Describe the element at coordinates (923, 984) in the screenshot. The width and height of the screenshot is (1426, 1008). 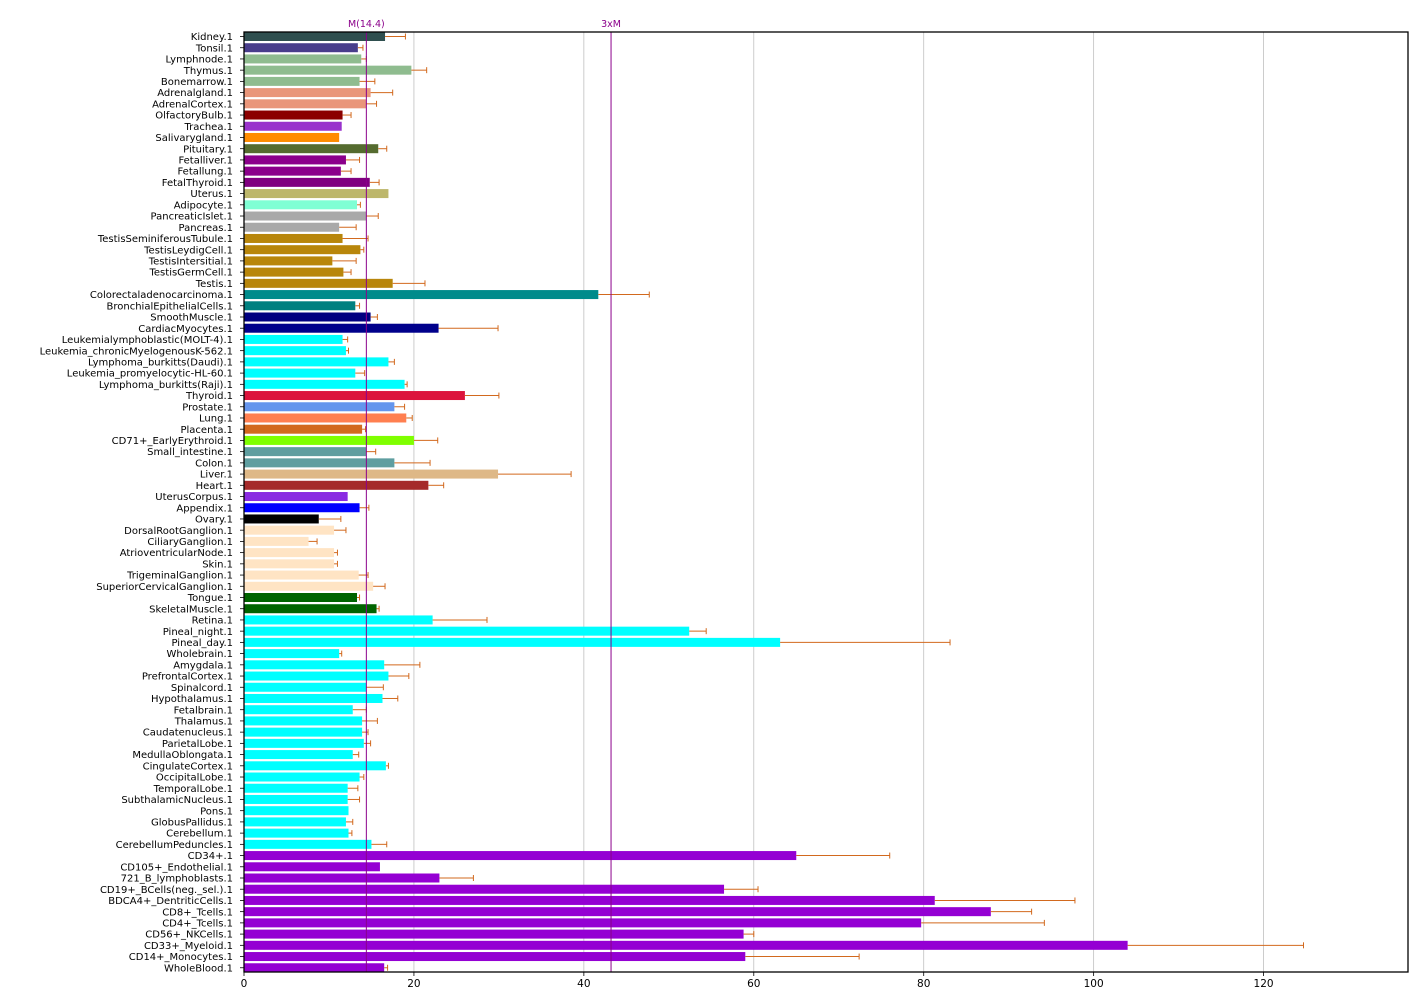
I see `x-tick-label: 80` at that location.